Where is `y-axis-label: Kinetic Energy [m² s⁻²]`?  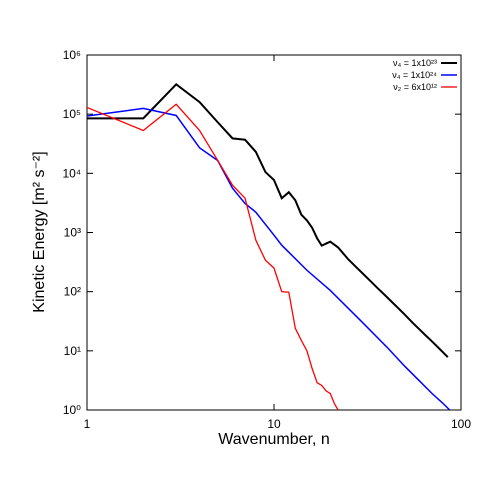 y-axis-label: Kinetic Energy [m² s⁻²] is located at coordinates (39, 231).